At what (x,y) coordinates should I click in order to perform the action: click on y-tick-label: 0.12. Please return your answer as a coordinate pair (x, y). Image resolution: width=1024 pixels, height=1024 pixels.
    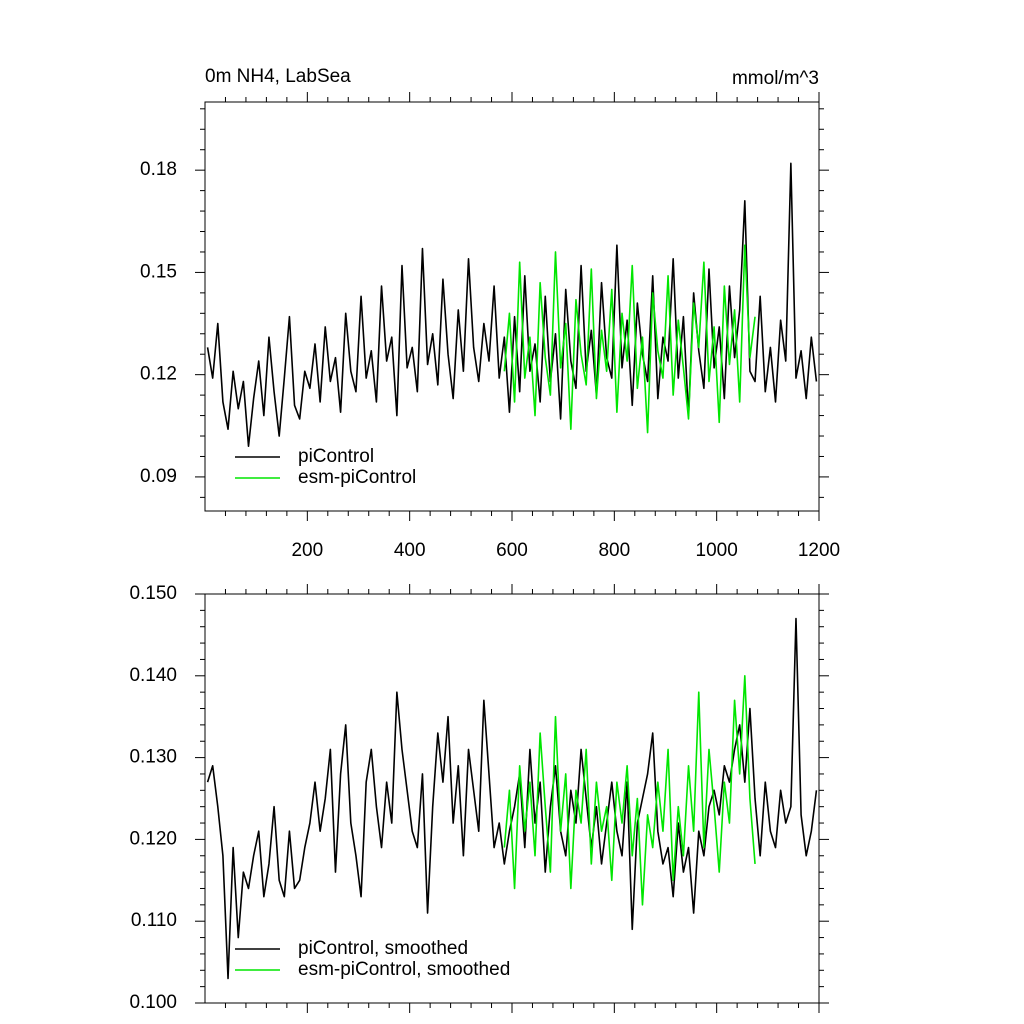
    Looking at the image, I should click on (158, 374).